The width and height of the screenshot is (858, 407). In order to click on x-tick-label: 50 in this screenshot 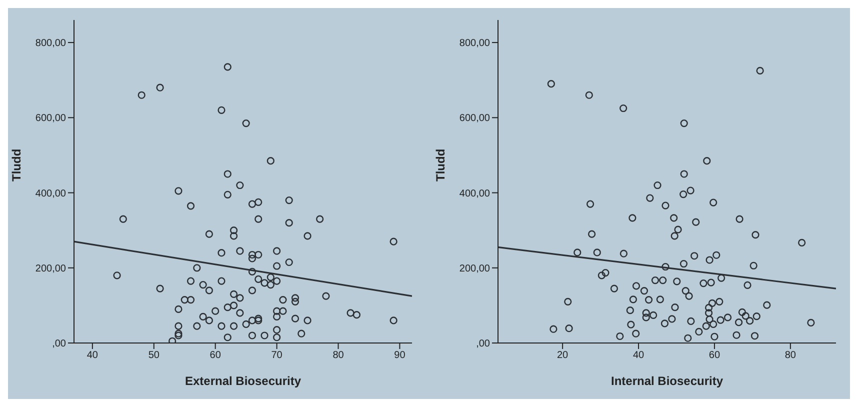, I will do `click(154, 356)`.